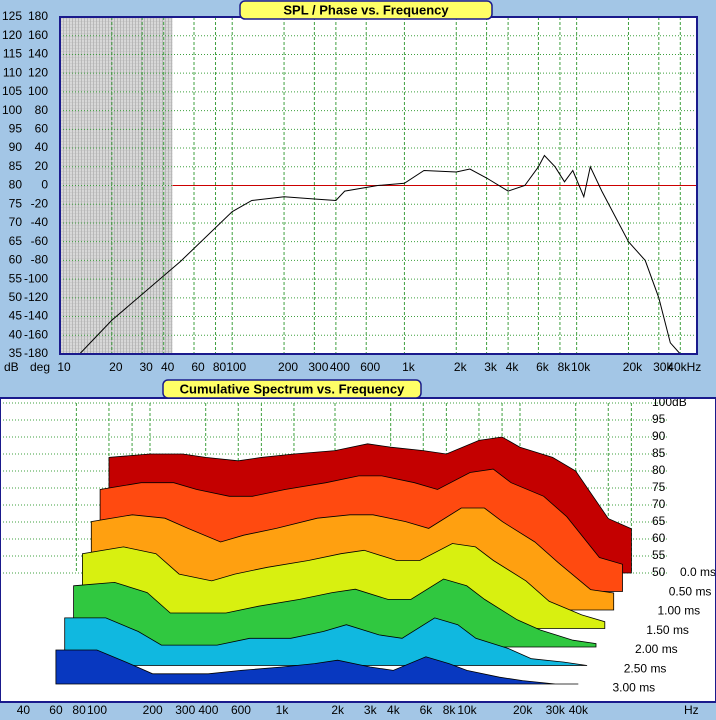 The image size is (716, 720). What do you see at coordinates (12, 35) in the screenshot?
I see `y-tick-label: 120` at bounding box center [12, 35].